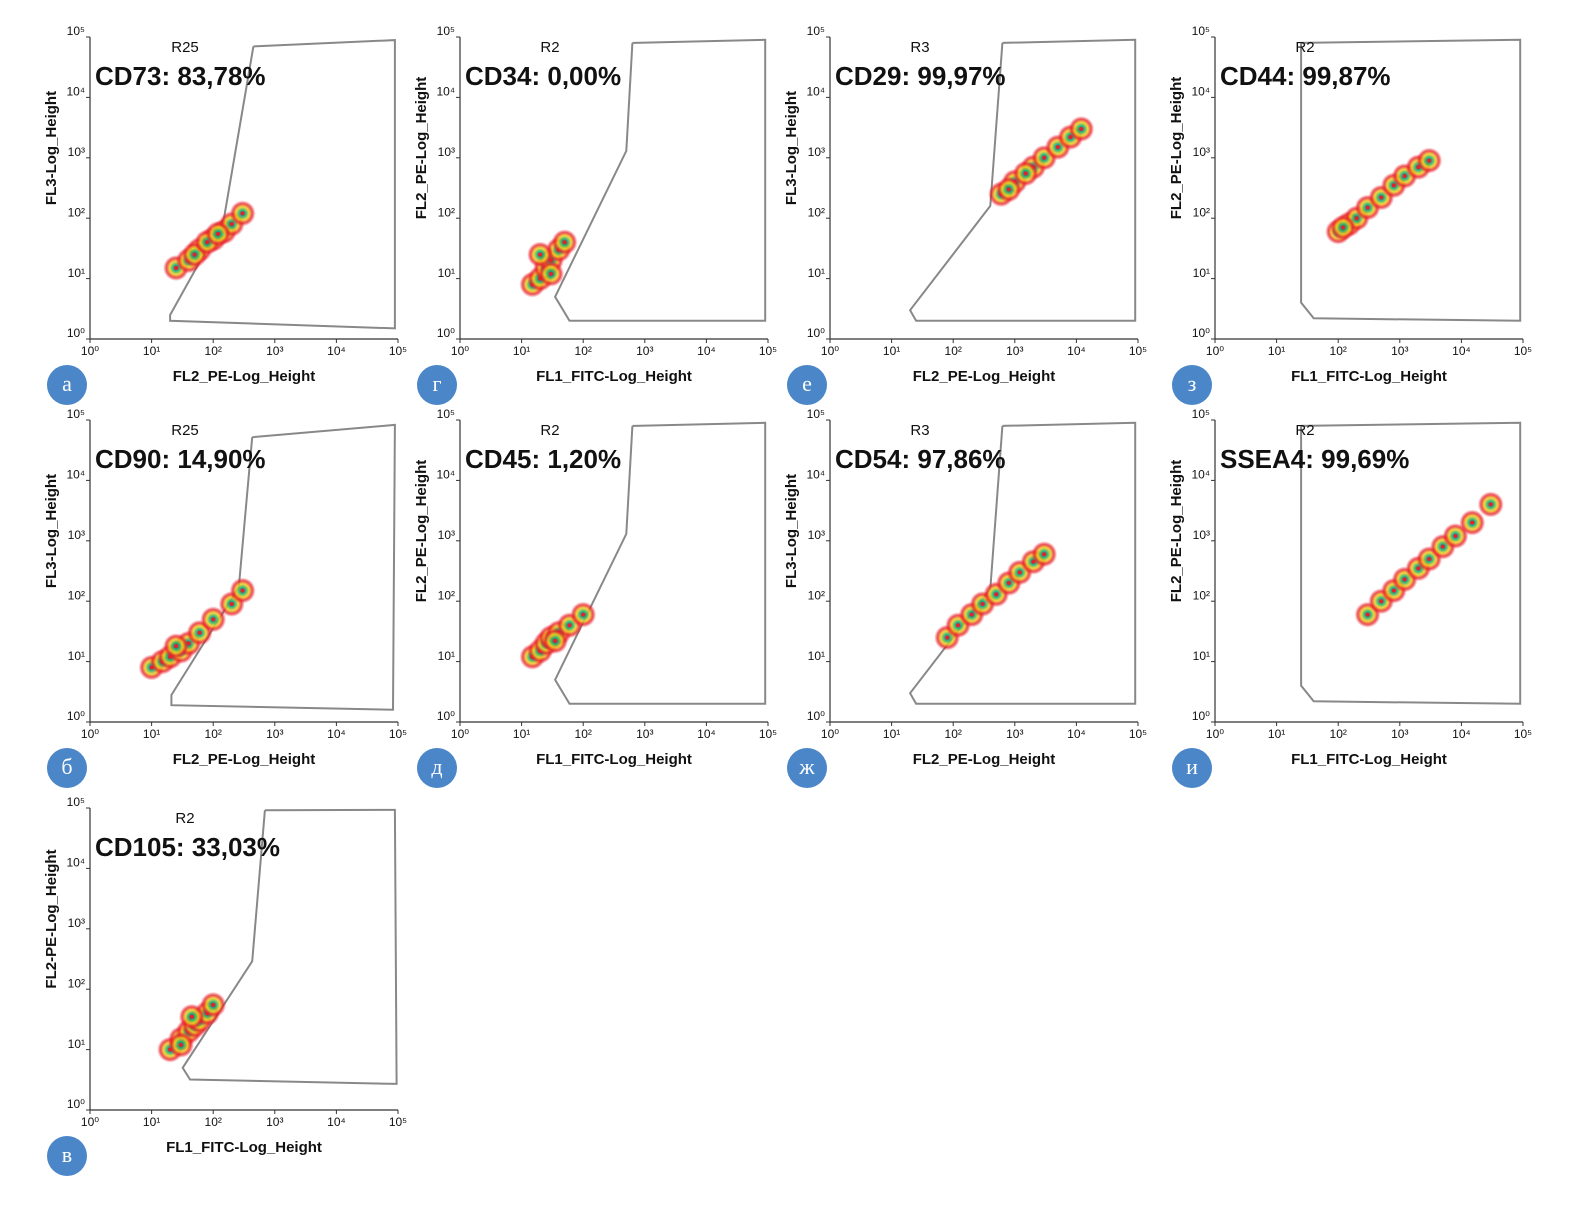 This screenshot has height=1205, width=1580. I want to click on panel-label: е, so click(807, 383).